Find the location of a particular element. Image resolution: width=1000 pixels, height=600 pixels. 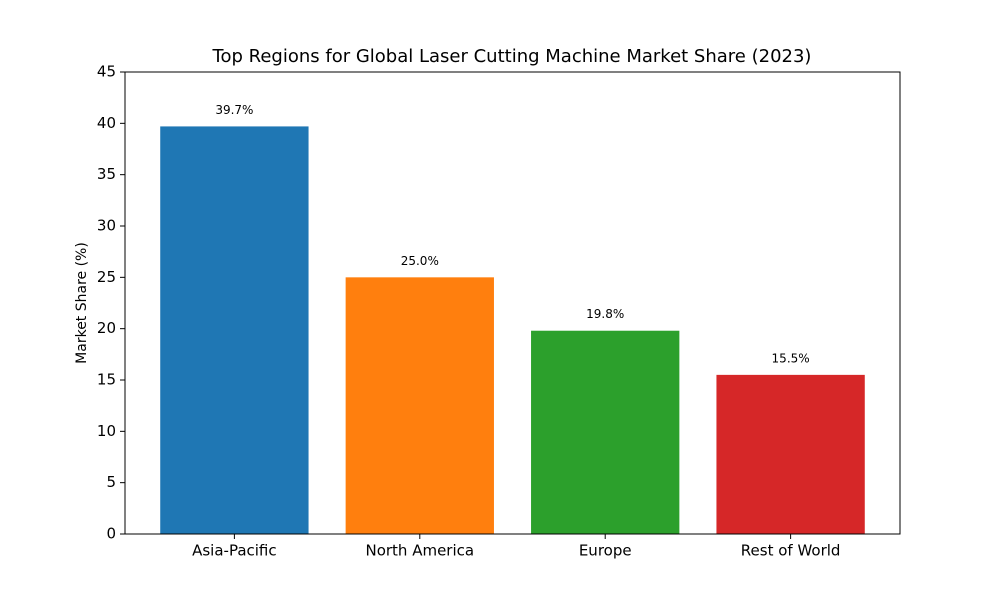

y-tick-label: 45 is located at coordinates (106, 72).